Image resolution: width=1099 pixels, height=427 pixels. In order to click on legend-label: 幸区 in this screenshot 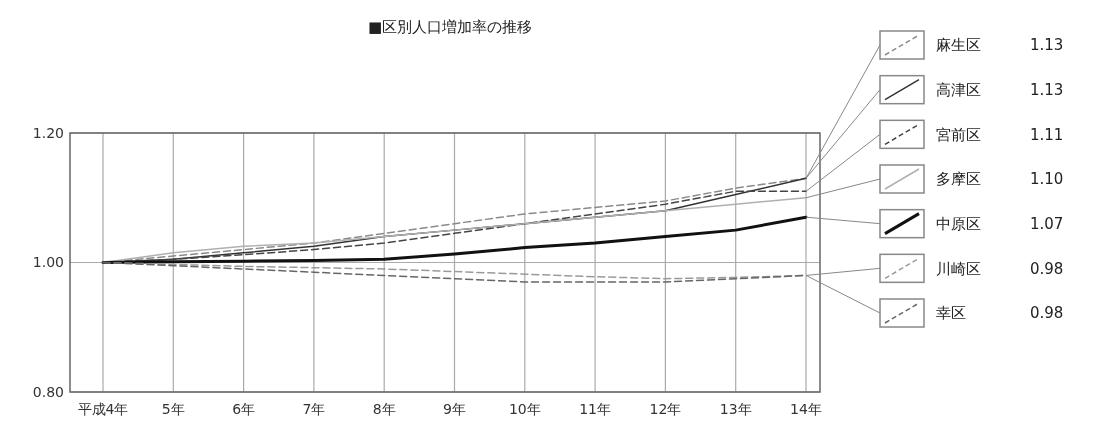, I will do `click(951, 313)`.